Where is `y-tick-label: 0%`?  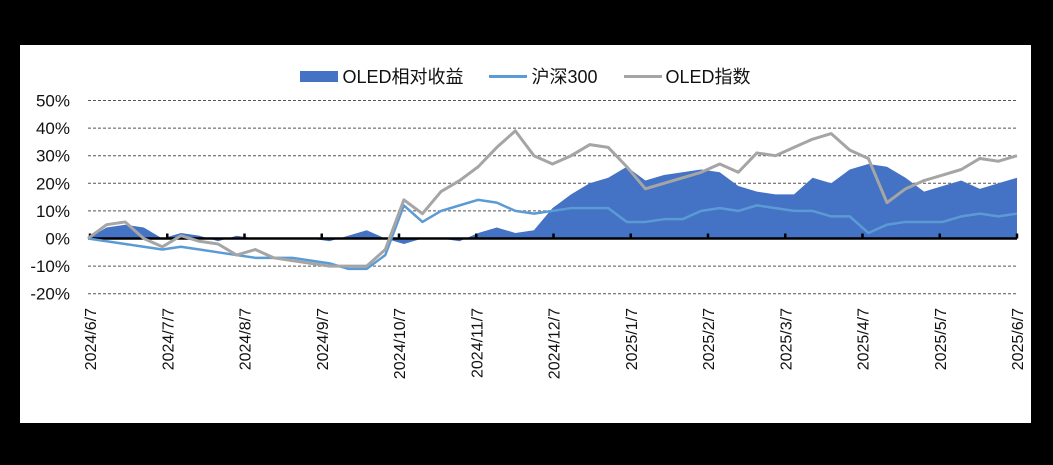 y-tick-label: 0% is located at coordinates (57, 239).